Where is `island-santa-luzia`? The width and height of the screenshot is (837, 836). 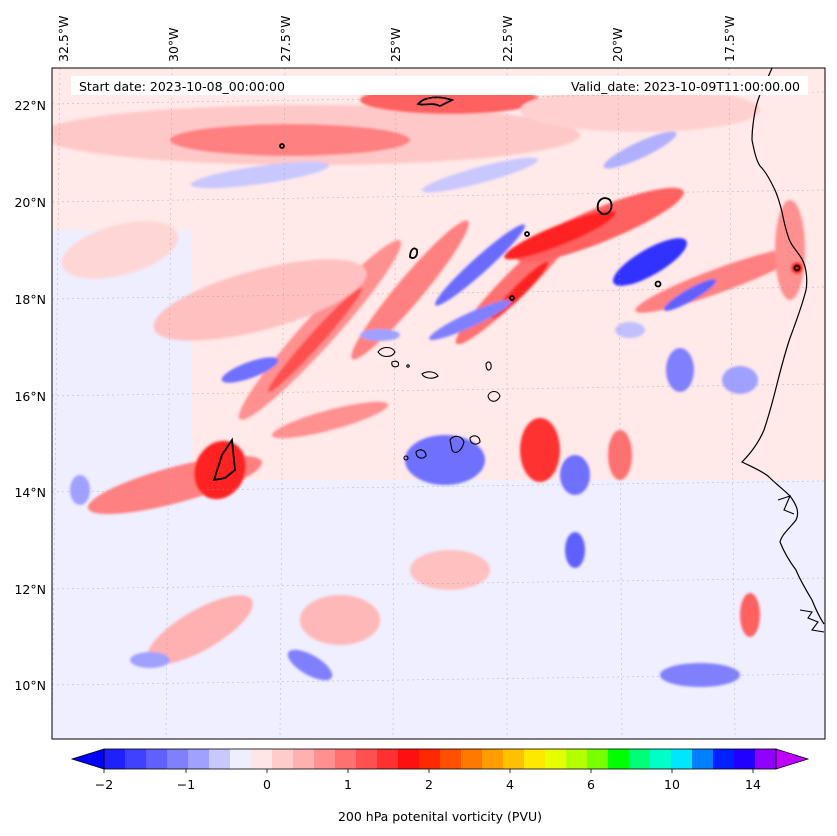
island-santa-luzia is located at coordinates (408, 366).